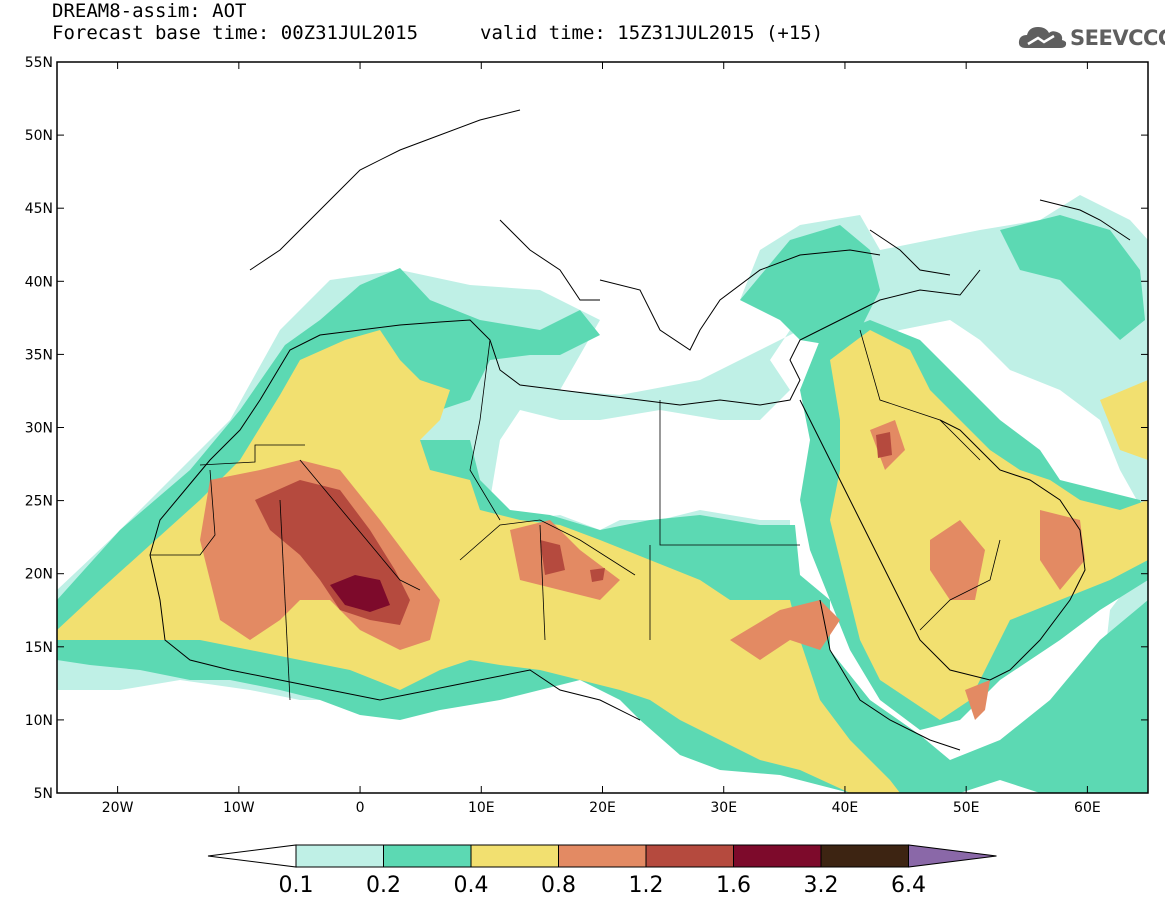 The image size is (1165, 905). Describe the element at coordinates (845, 808) in the screenshot. I see `lon-tick-label: 40E` at that location.